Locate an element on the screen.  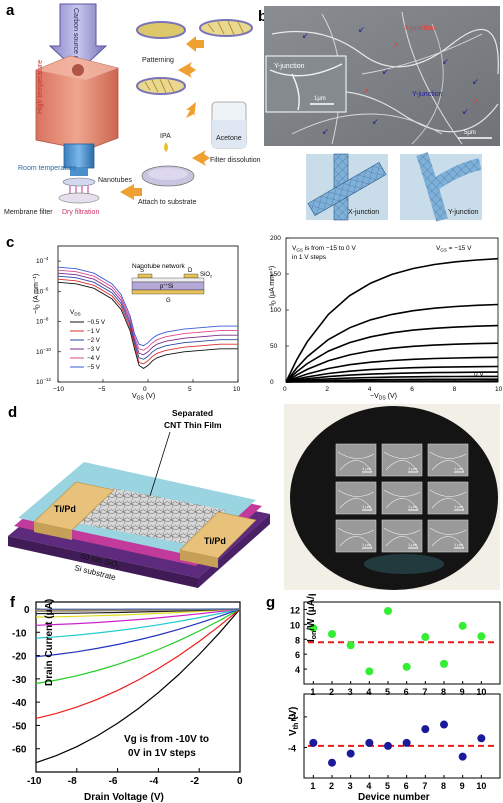
f-xtick-label: 0 is located at coordinates (240, 781).